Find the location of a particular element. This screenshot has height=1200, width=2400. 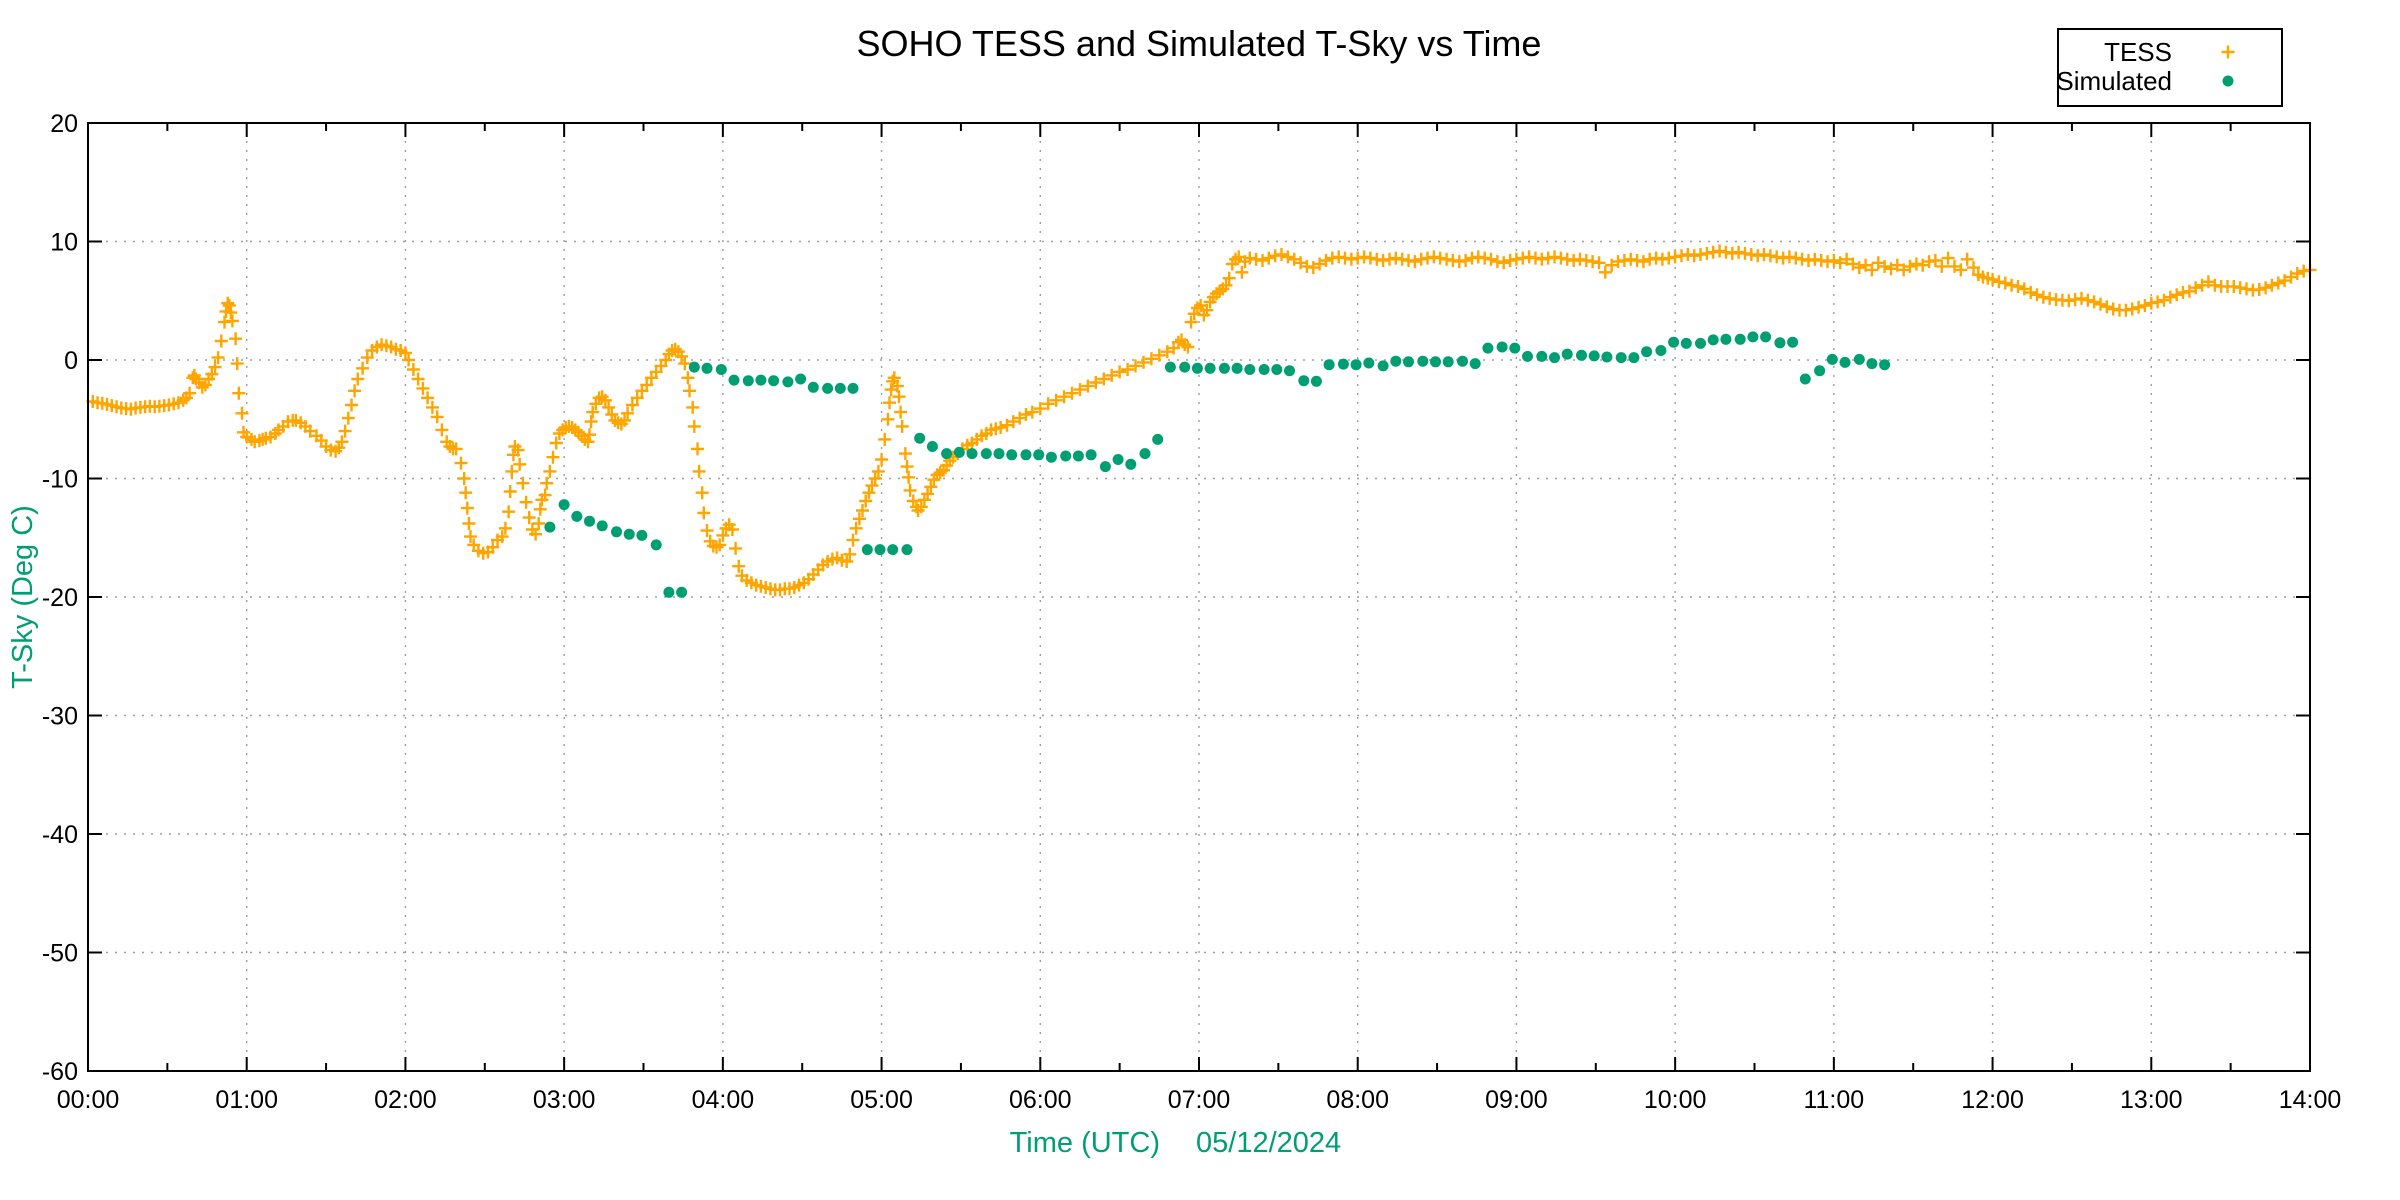

y-tick-label: 20 is located at coordinates (64, 124).